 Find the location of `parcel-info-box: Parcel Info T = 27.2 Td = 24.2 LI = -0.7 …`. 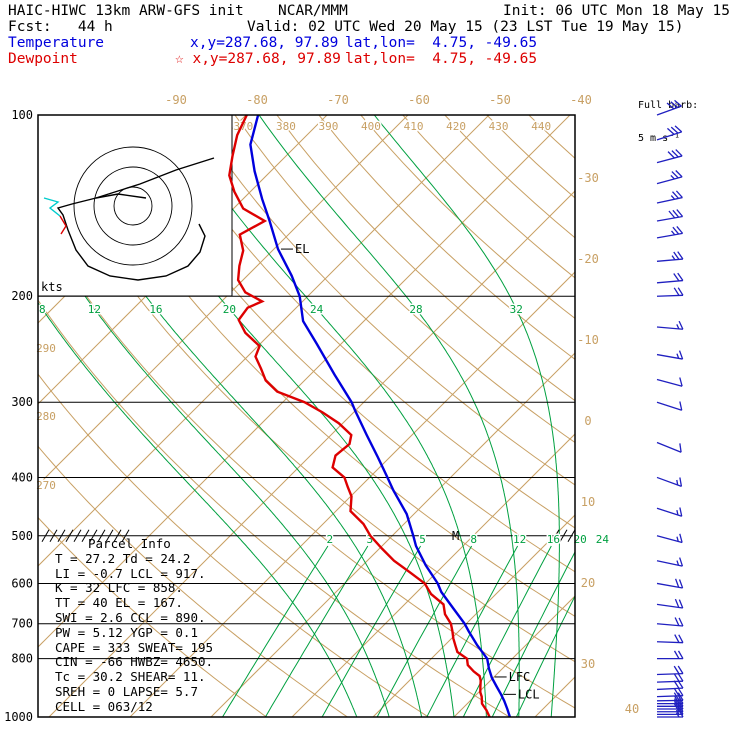

parcel-info-box: Parcel Info T = 27.2 Td = 24.2 LI = -0.7 … is located at coordinates (134, 625).